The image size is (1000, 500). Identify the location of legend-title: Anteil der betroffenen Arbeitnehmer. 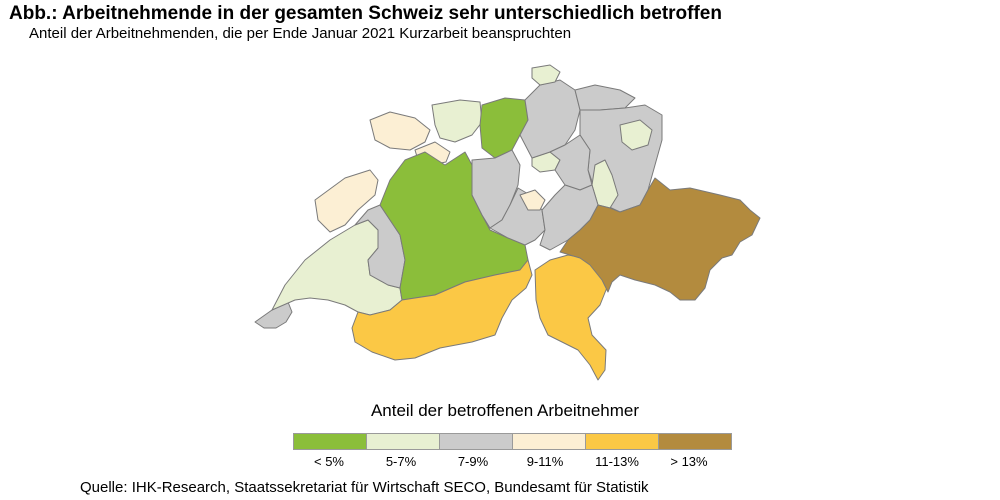
(505, 410).